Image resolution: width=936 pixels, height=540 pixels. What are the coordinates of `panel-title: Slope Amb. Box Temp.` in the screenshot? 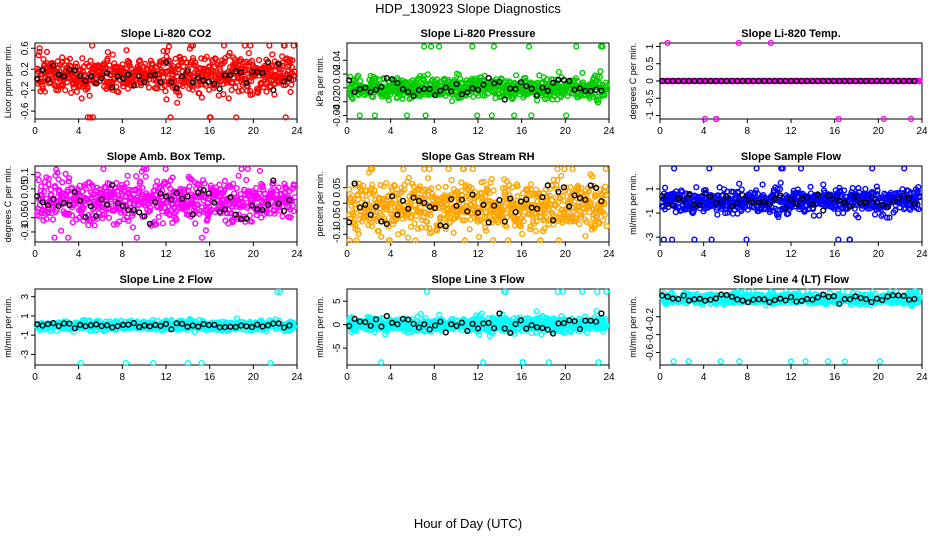 It's located at (166, 157).